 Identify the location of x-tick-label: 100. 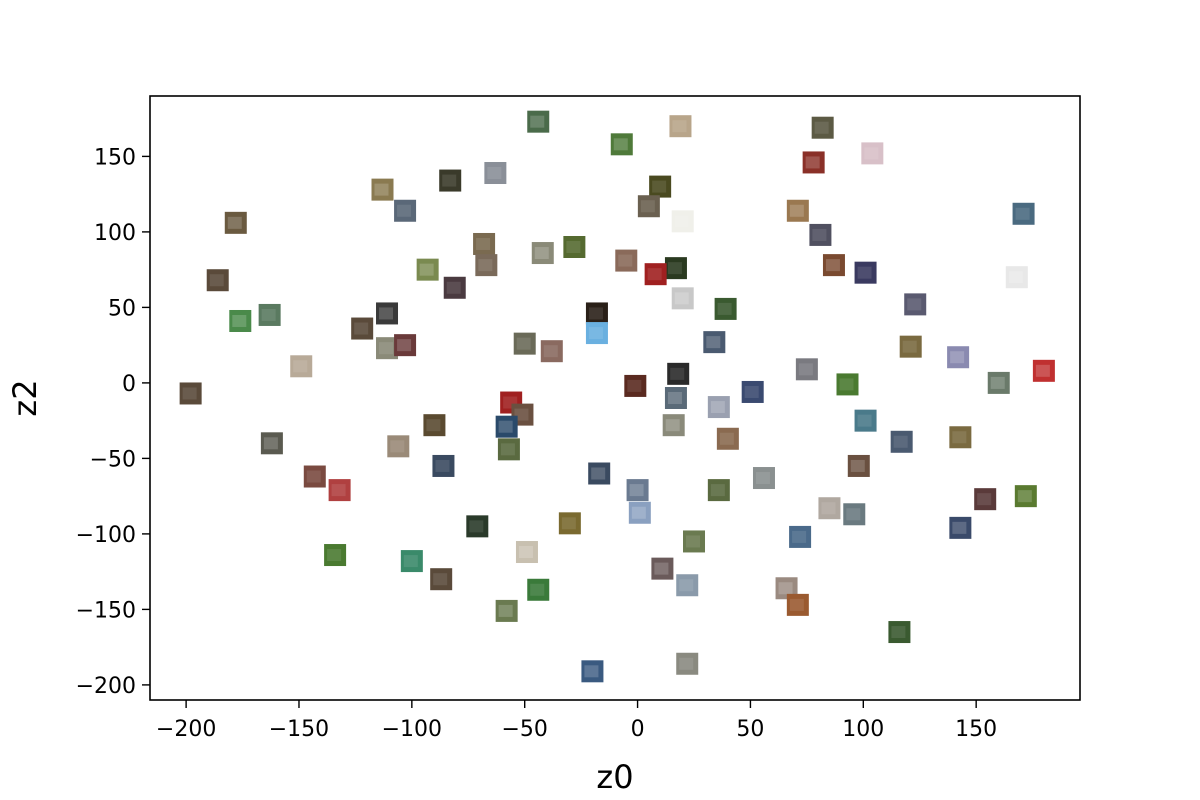
(863, 729).